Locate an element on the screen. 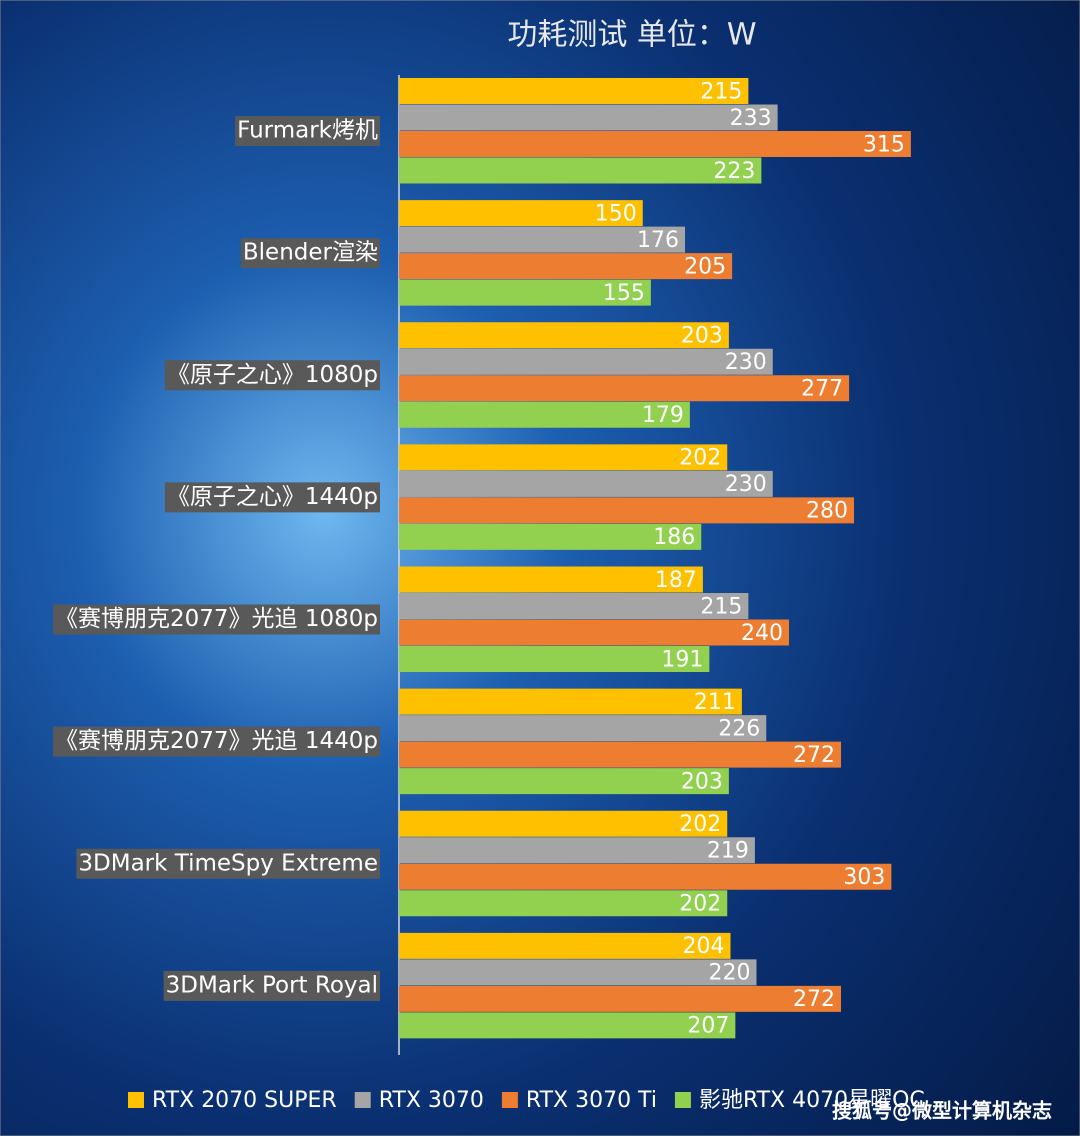 The image size is (1080, 1136). legend-label: RTX 2070 SUPER is located at coordinates (244, 1100).